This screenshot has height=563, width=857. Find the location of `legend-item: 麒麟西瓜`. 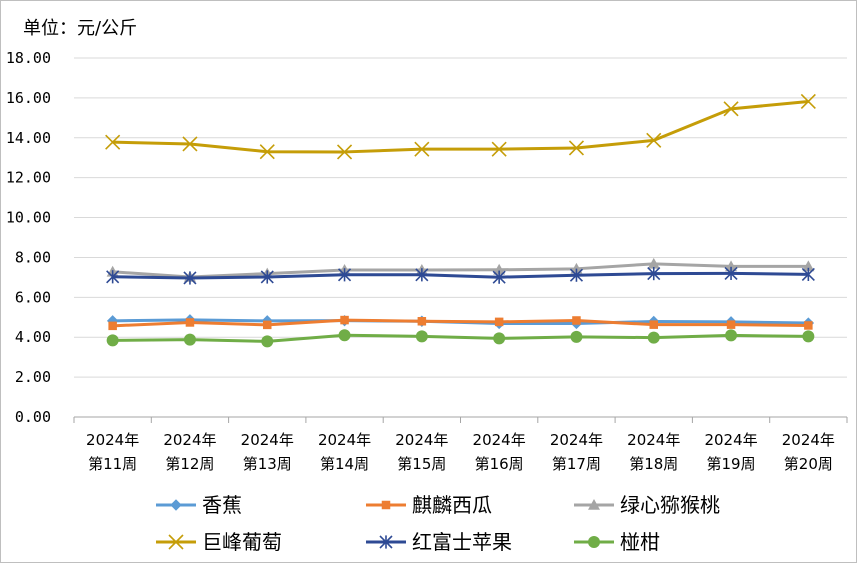

legend-item: 麒麟西瓜 is located at coordinates (429, 505).